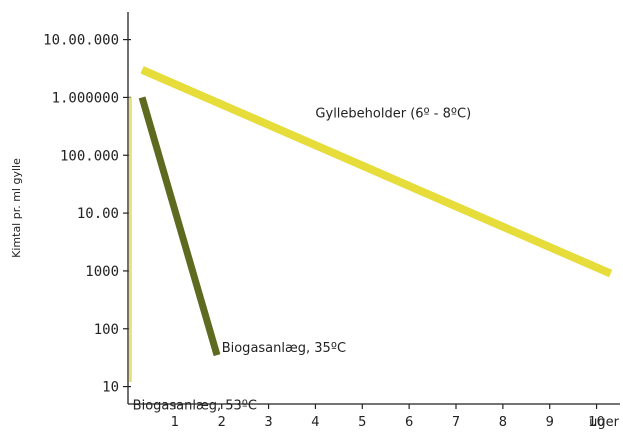  I want to click on x-tick-label: 2, so click(222, 422).